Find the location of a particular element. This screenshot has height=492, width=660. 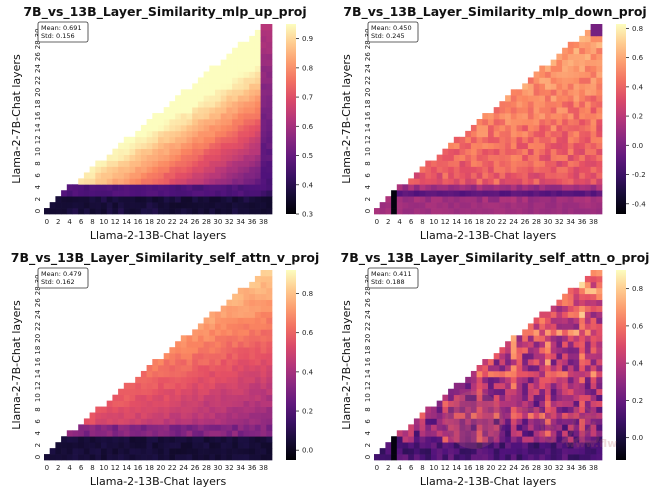

y-tick-label: 18 is located at coordinates (368, 350).